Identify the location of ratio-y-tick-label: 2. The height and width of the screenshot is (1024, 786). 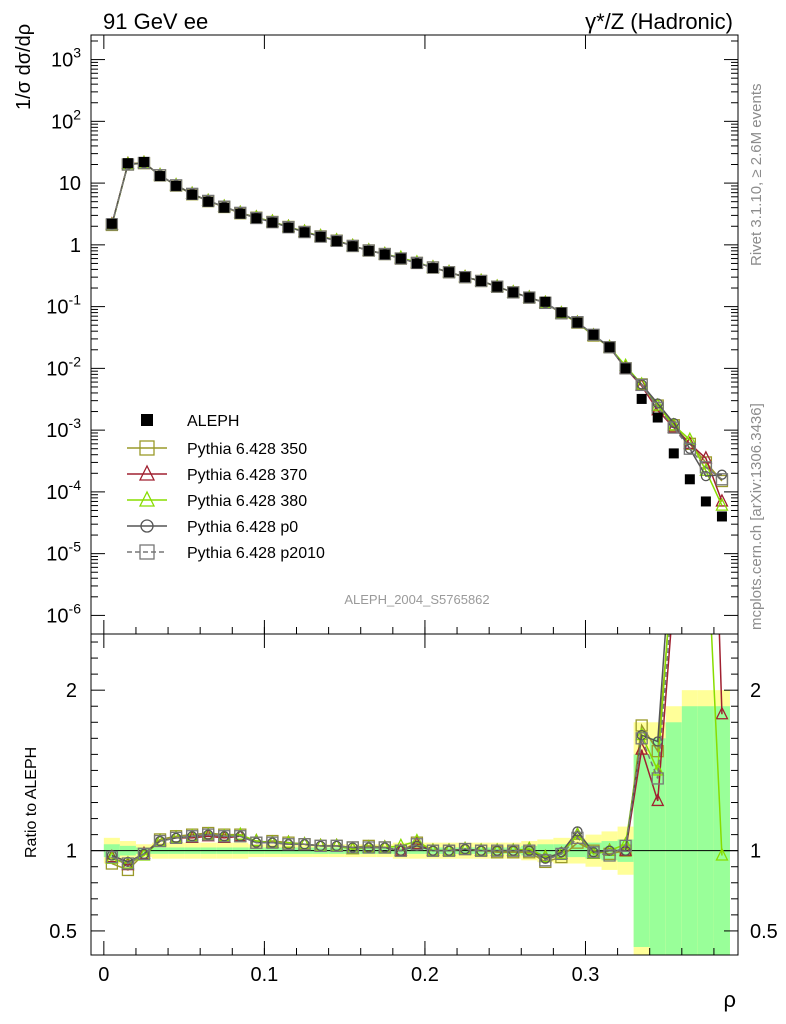
(71, 691).